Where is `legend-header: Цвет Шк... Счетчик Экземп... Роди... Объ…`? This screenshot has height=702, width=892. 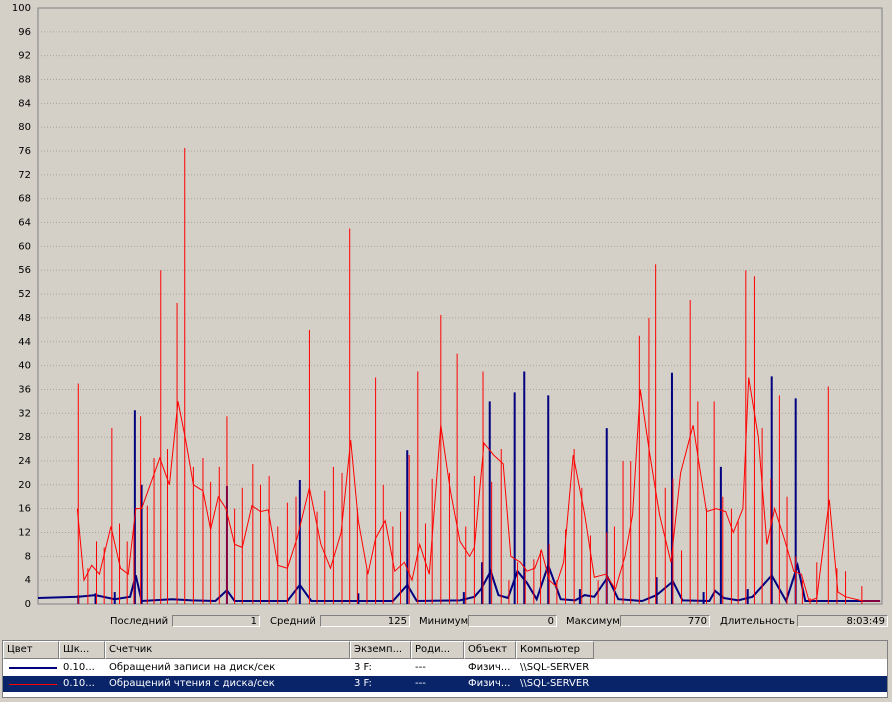 legend-header: Цвет Шк... Счетчик Экземп... Роди... Объ… is located at coordinates (445, 650).